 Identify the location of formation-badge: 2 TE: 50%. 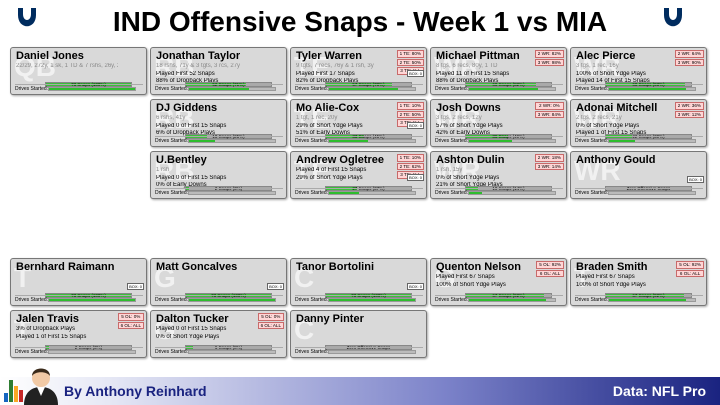
(410, 114).